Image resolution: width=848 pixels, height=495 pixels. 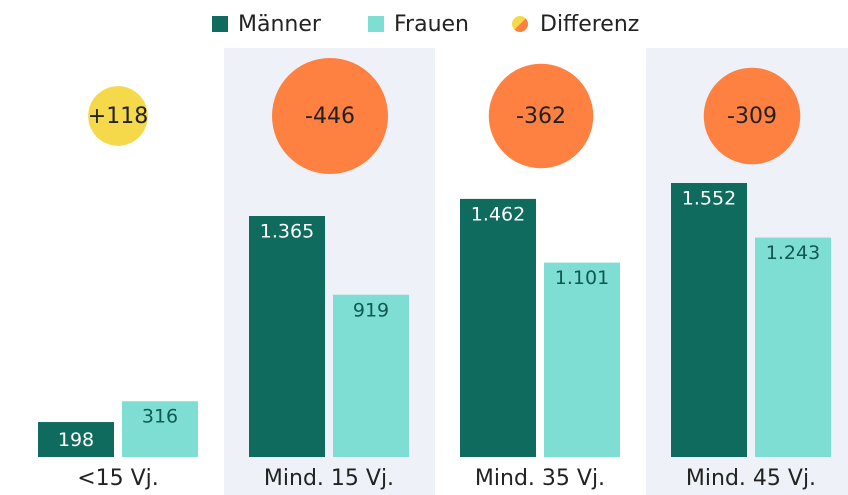 I want to click on difference-label: -362, so click(x=541, y=116).